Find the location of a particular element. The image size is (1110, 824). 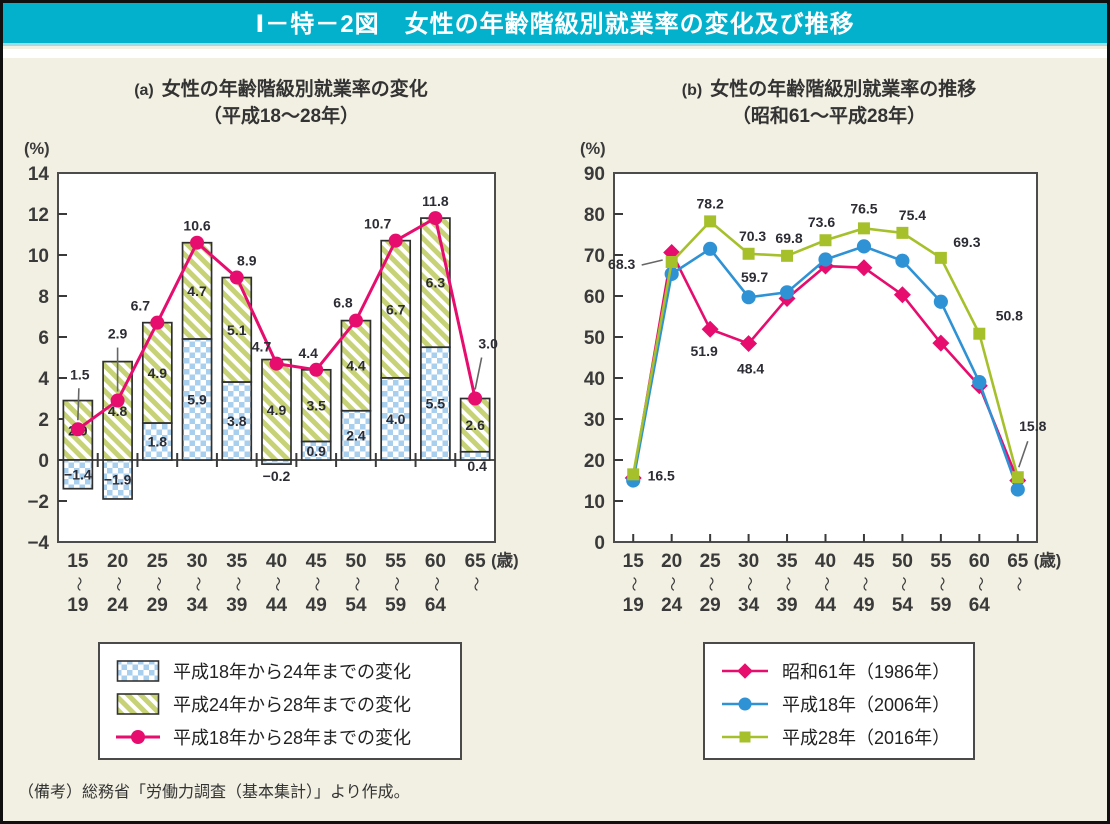

svg-text: 11.8 is located at coordinates (435, 201).